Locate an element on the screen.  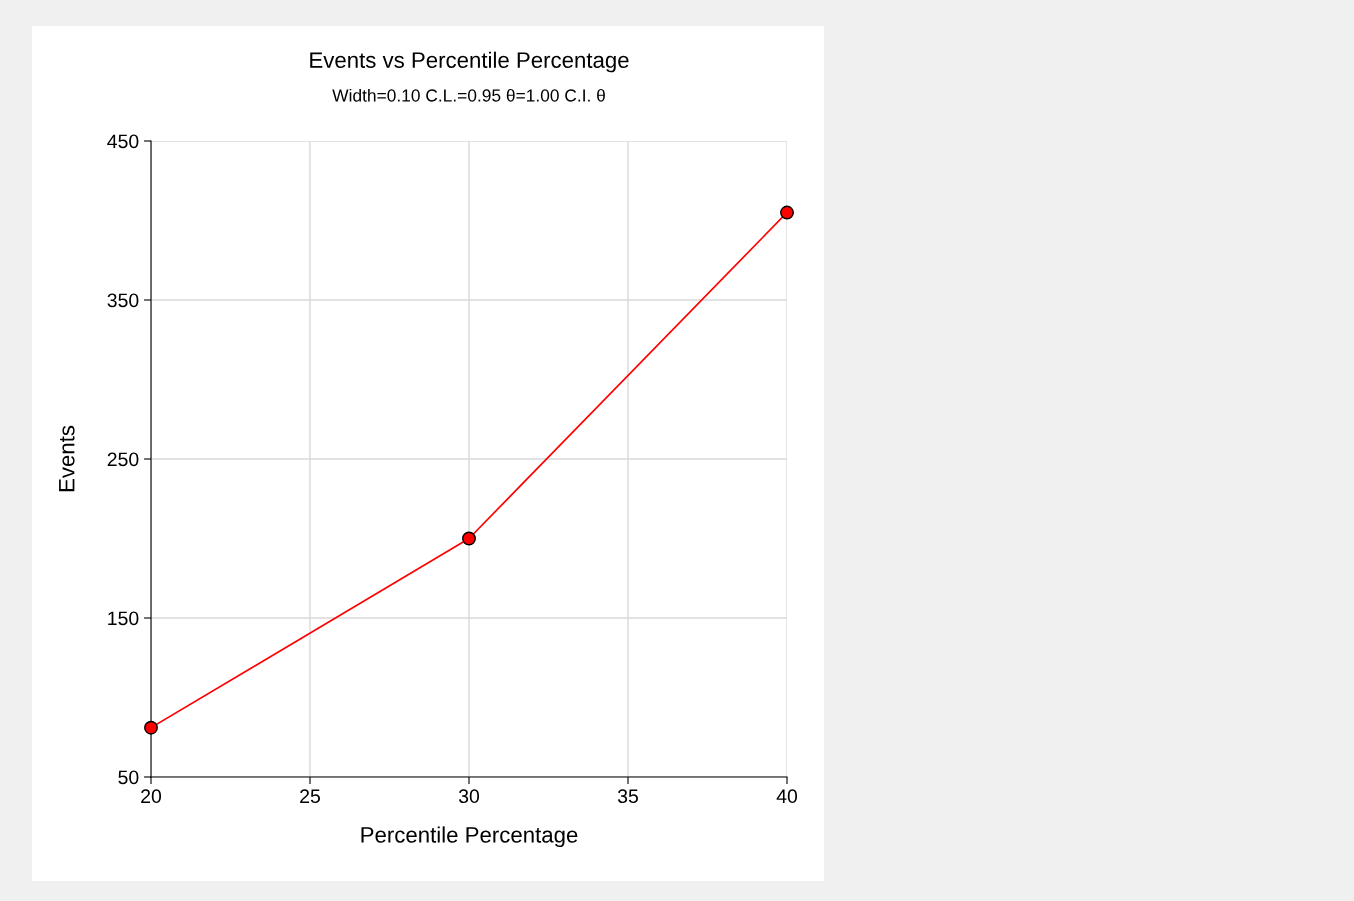
y-tick-label: 250 is located at coordinates (123, 459).